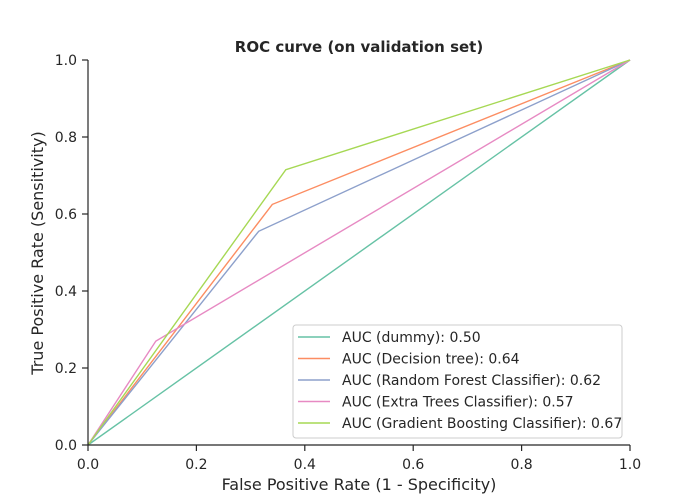  I want to click on y-tick-label: 1.0, so click(66, 61).